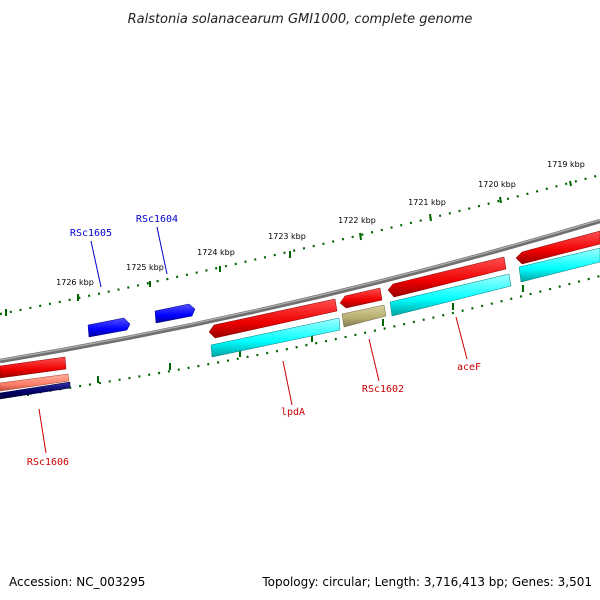  I want to click on tick-label: 1723 kbp, so click(287, 236).